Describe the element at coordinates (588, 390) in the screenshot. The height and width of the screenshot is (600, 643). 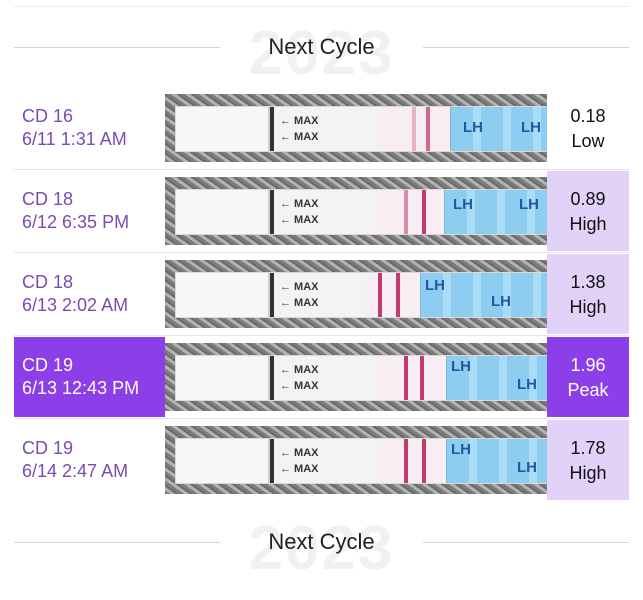
I see `lh-level: Peak` at that location.